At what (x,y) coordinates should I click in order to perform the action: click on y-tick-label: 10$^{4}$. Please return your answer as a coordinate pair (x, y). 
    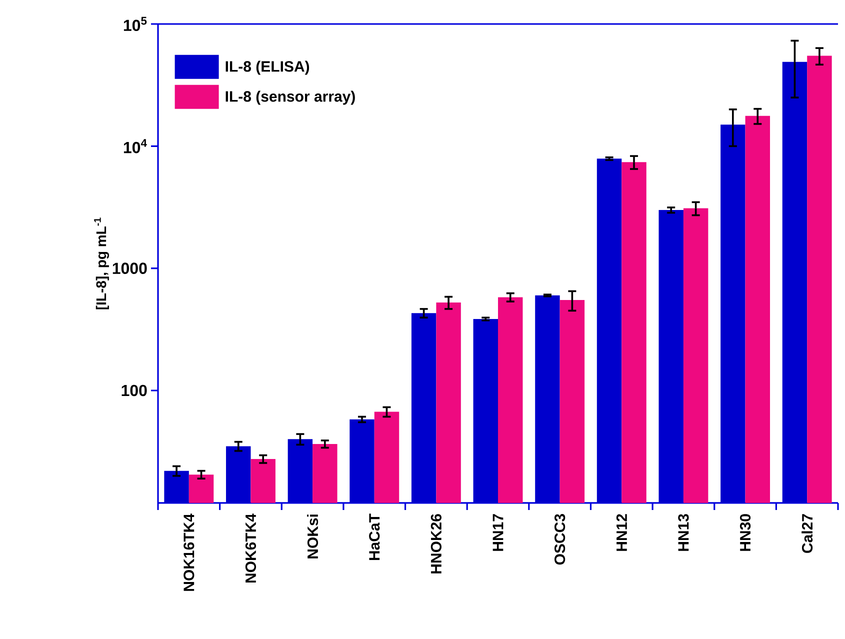
    Looking at the image, I should click on (135, 146).